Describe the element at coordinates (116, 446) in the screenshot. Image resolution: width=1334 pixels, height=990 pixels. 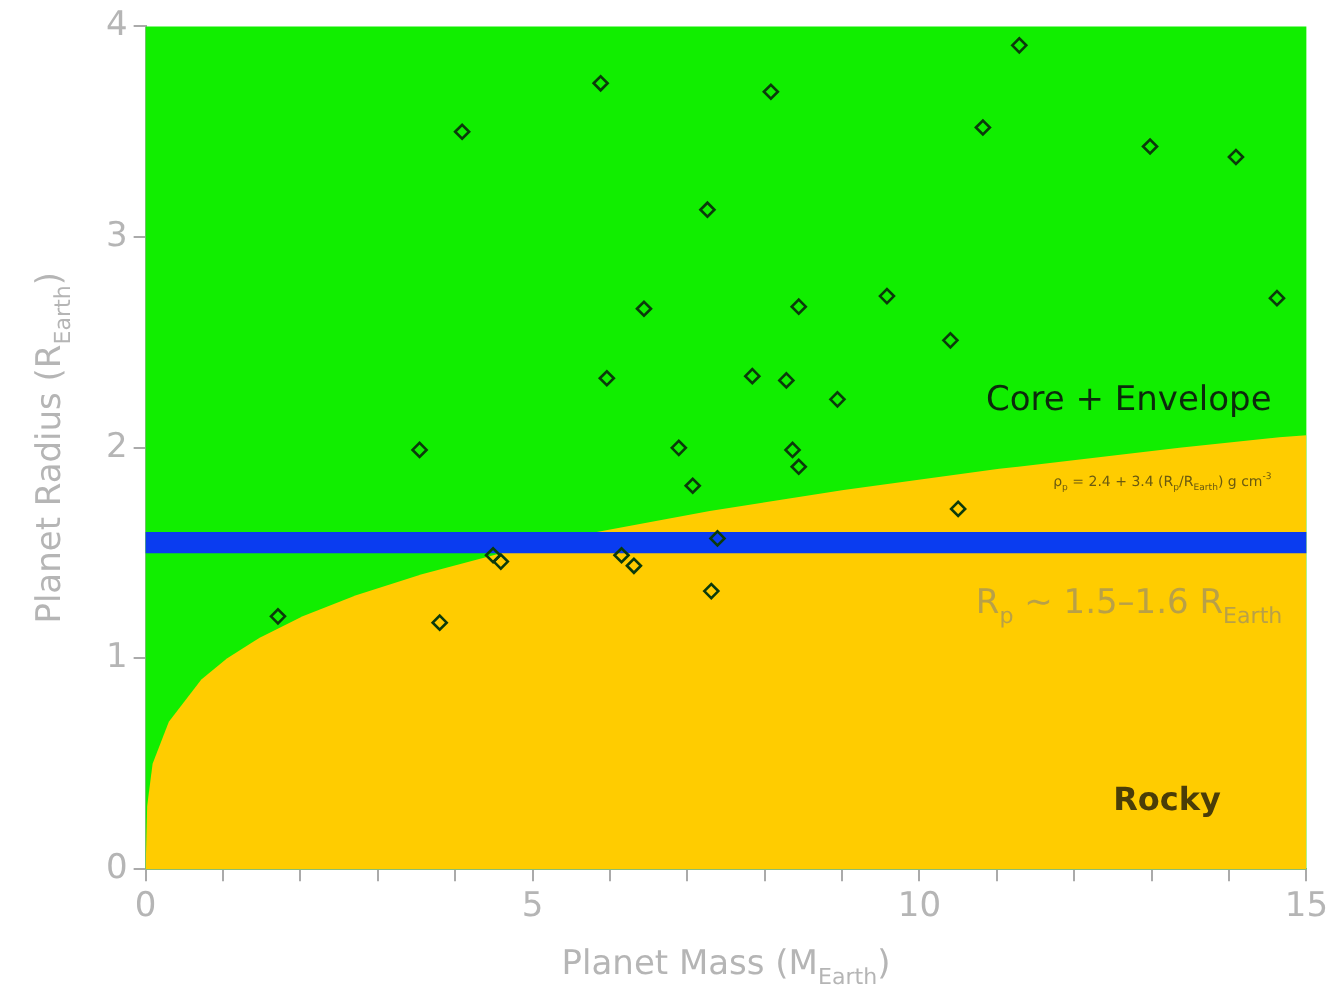
I see `y-tick-label: 2` at that location.